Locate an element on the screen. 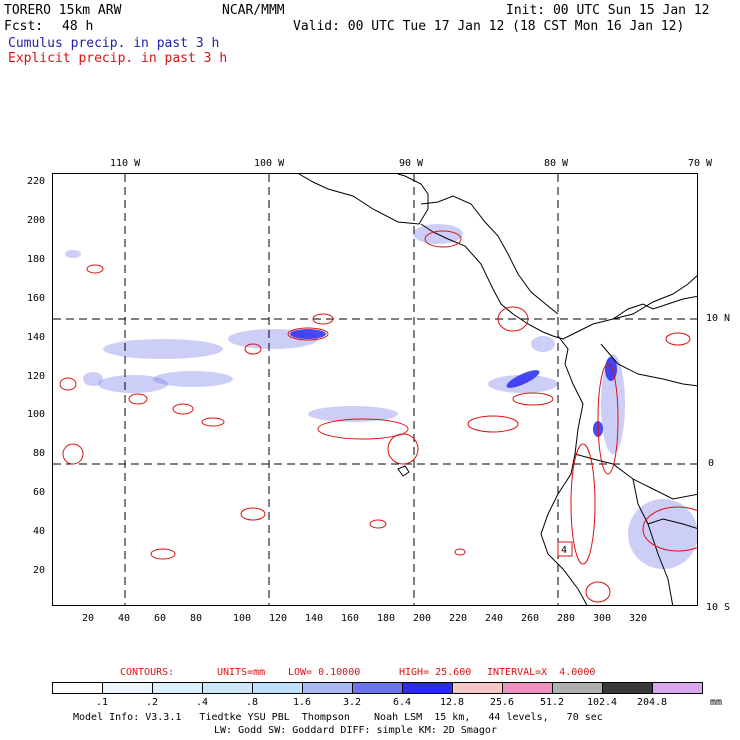  lat-label-0: 0 is located at coordinates (711, 463).